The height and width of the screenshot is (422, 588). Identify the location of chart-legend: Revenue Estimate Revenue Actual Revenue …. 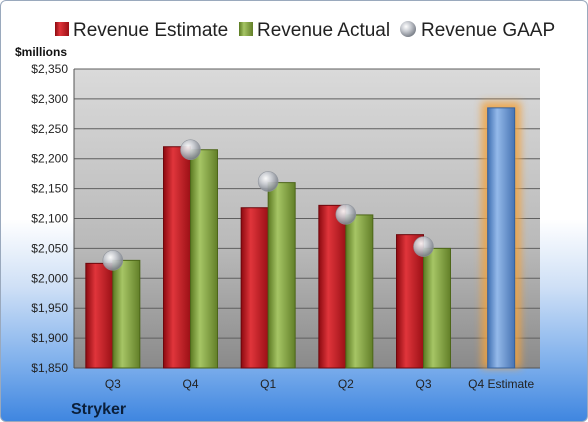
(305, 30).